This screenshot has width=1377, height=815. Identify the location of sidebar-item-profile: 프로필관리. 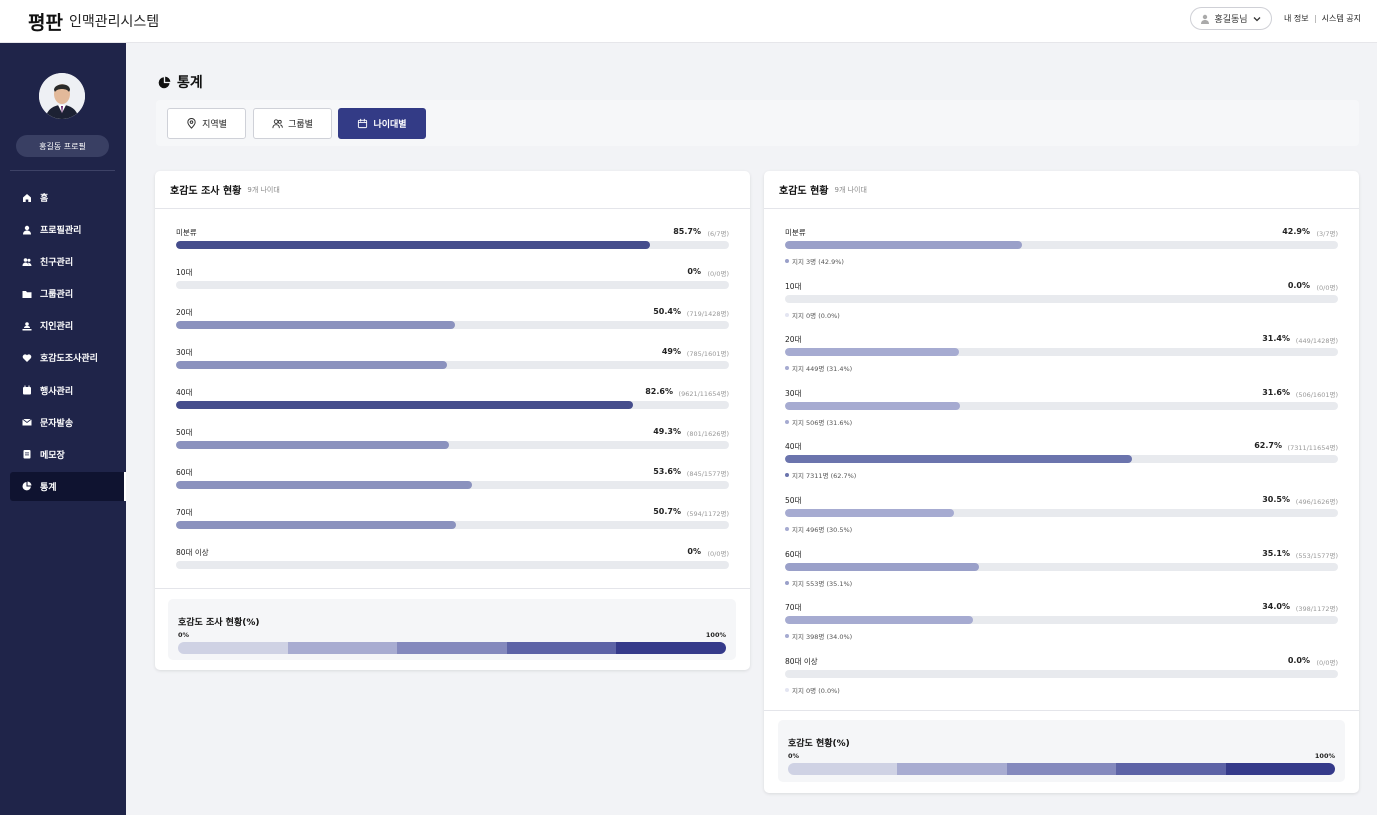
(68, 229).